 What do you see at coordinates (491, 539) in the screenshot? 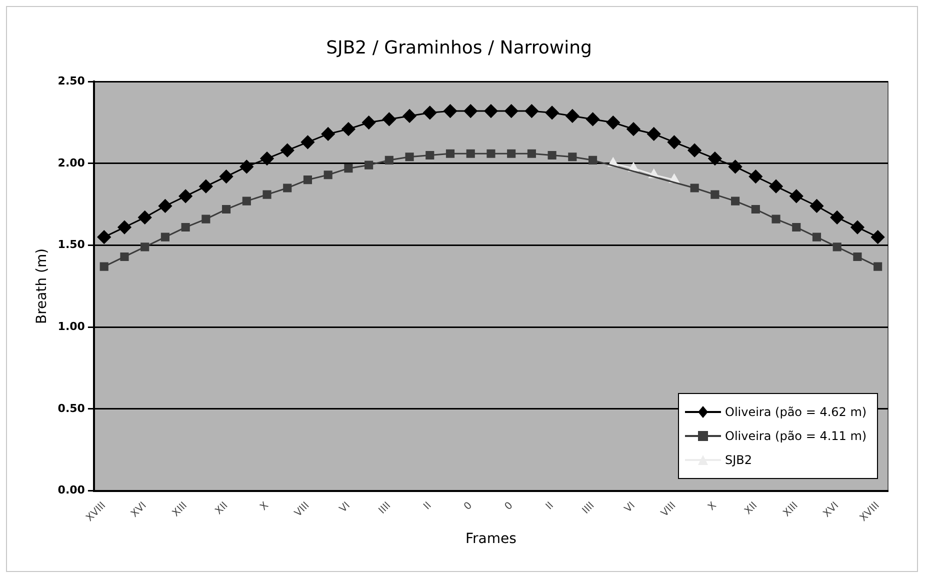
I see `x-axis-title: Frames` at bounding box center [491, 539].